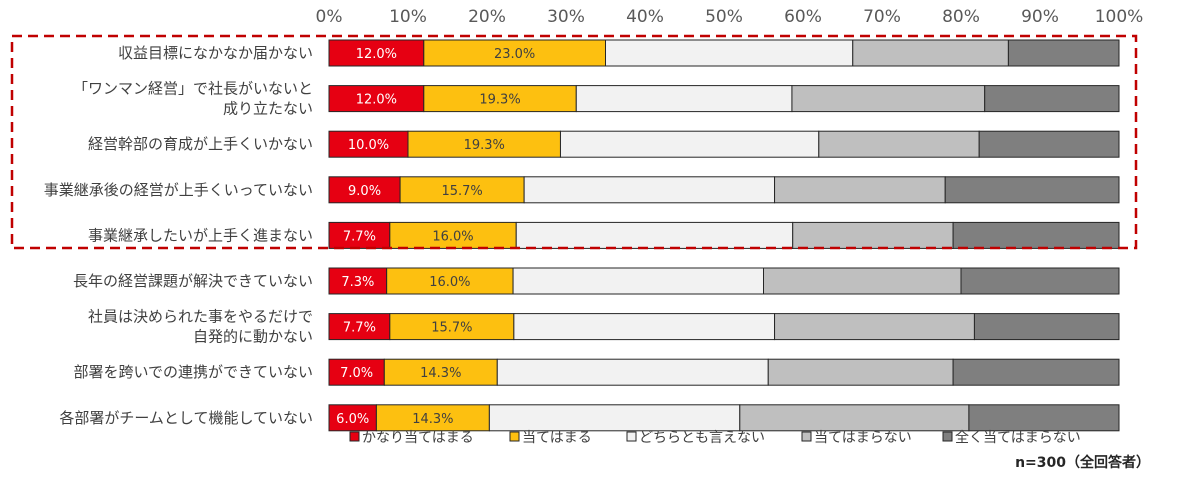 This screenshot has height=480, width=1186. What do you see at coordinates (566, 17) in the screenshot?
I see `x-tick-label: 30%` at bounding box center [566, 17].